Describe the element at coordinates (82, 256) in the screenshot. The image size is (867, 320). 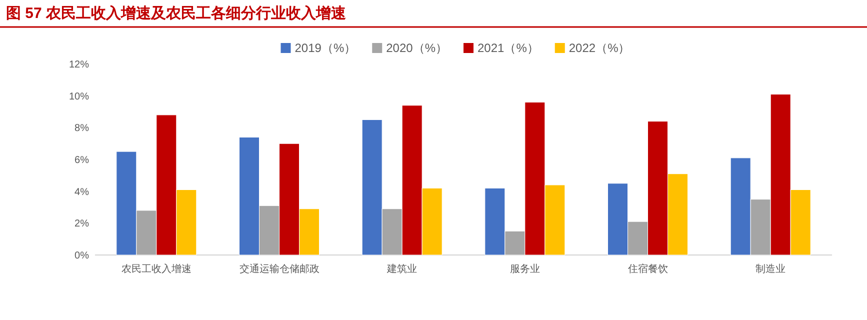
I see `y-tick-label: 0%` at that location.